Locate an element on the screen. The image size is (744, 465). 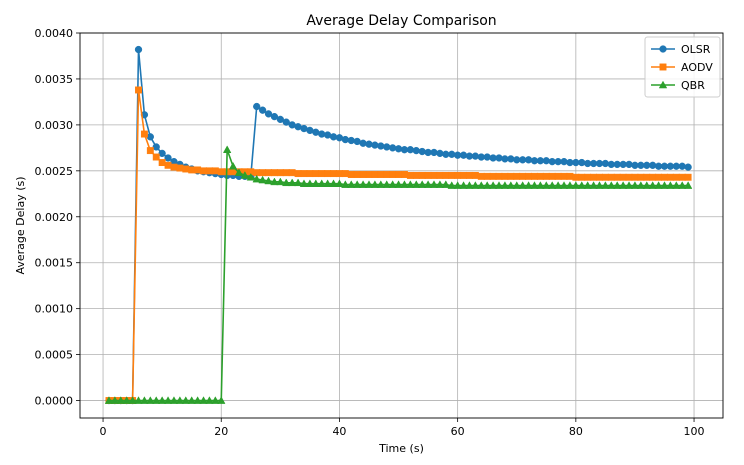
legend-label-olsr: OLSR is located at coordinates (696, 49).